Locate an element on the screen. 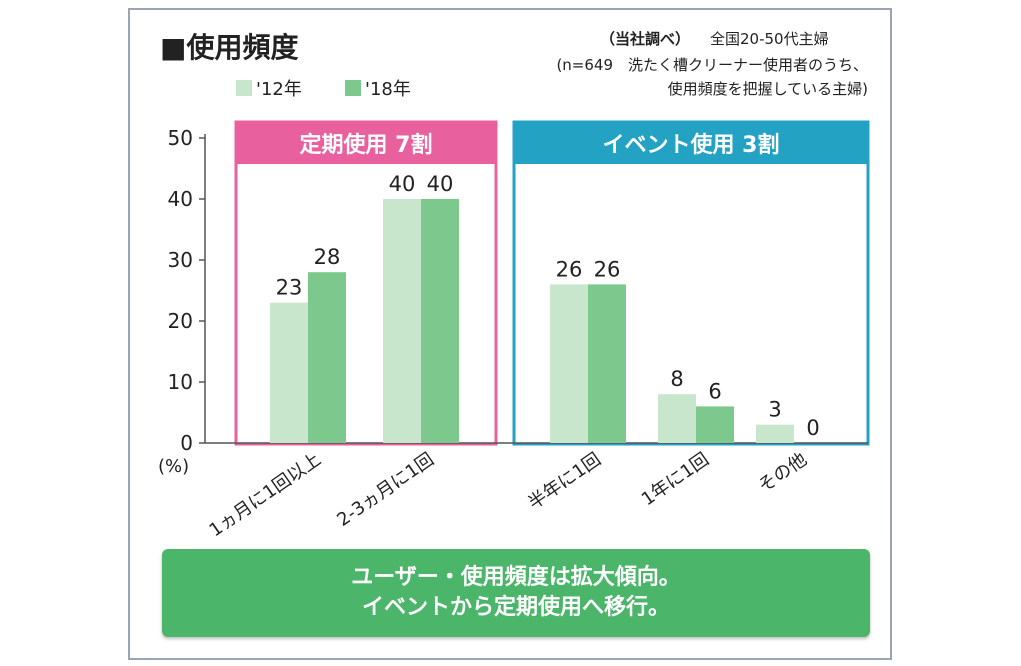 The image size is (1021, 666). group-label: イベント使用 3割 is located at coordinates (691, 145).